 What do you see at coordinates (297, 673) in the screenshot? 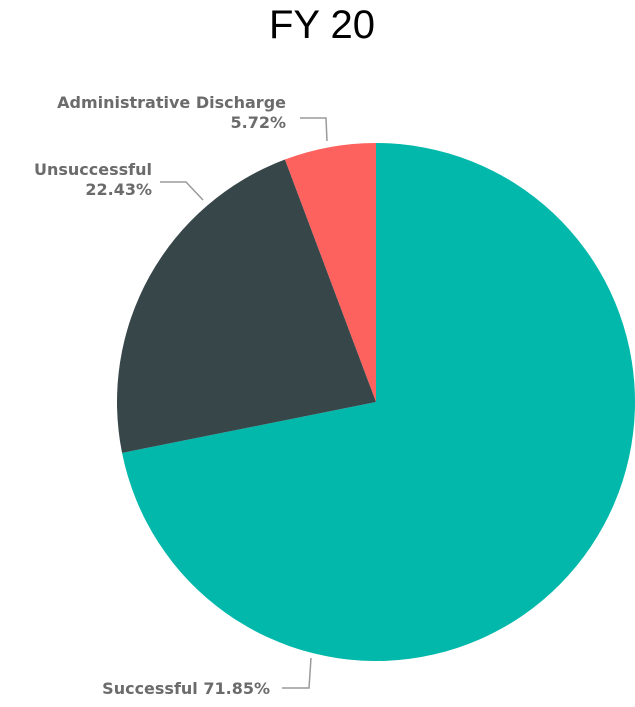
I see `leader-line-successful` at bounding box center [297, 673].